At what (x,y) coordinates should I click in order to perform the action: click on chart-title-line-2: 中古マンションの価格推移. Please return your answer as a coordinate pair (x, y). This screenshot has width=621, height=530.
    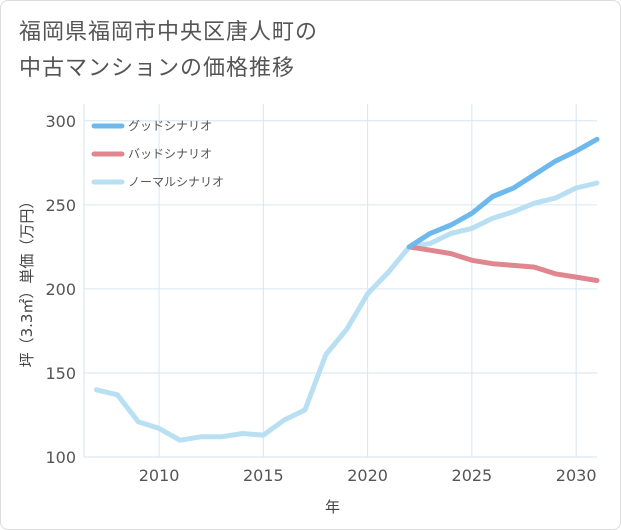
    Looking at the image, I should click on (157, 68).